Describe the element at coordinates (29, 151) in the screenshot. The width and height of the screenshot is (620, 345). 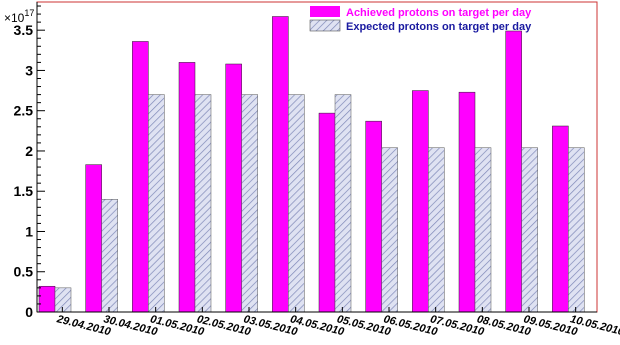
I see `y-tick-label: 2` at that location.